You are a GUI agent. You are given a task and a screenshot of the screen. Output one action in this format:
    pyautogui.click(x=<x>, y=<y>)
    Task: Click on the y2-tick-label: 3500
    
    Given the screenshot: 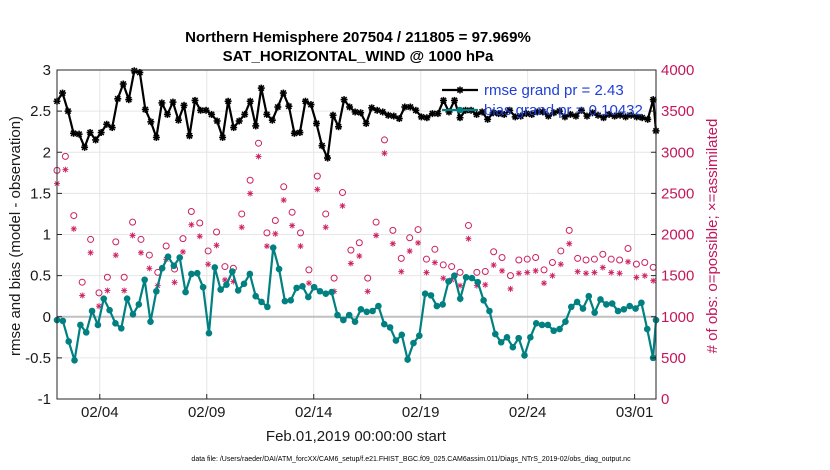 What is the action you would take?
    pyautogui.click(x=677, y=111)
    